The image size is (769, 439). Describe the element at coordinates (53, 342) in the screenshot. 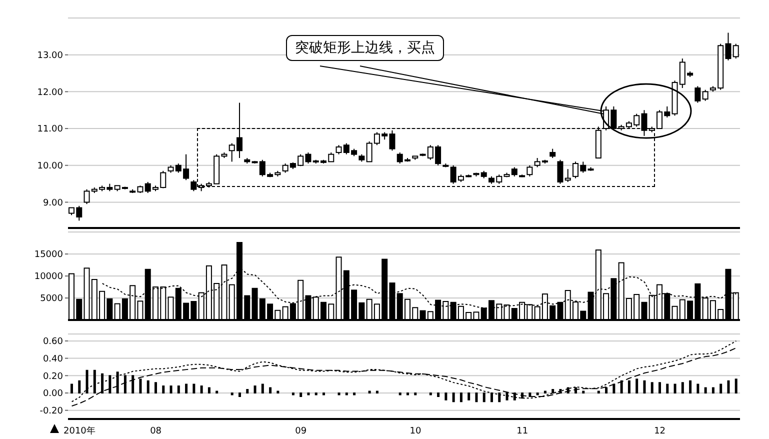

I see `y-tick-label: 0.60` at that location.